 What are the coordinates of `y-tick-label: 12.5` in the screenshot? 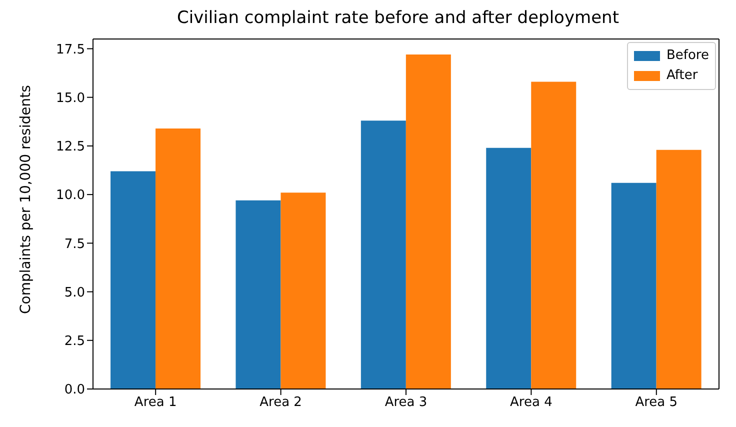 It's located at (70, 147).